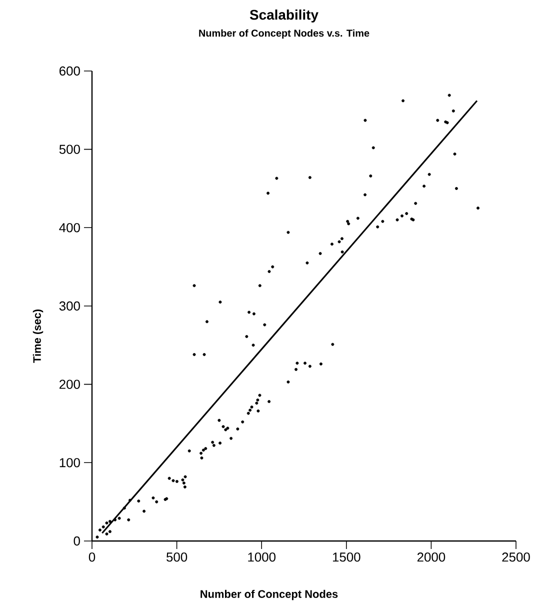  What do you see at coordinates (70, 71) in the screenshot?
I see `y-tick-label: 600` at bounding box center [70, 71].